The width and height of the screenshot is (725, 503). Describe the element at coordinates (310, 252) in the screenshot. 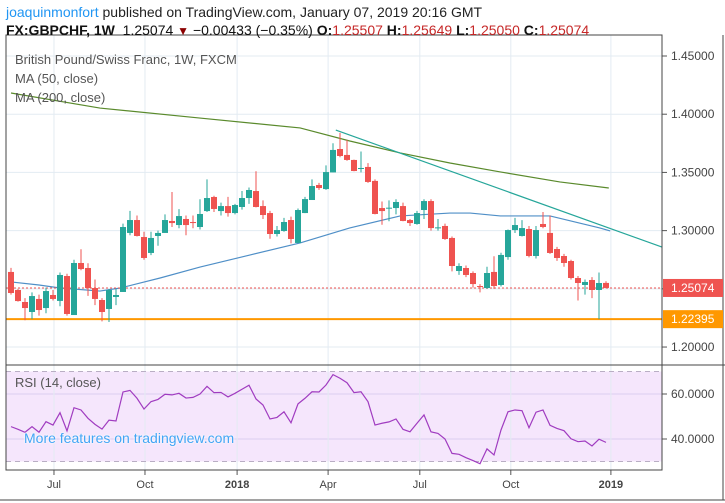

I see `ma50-line` at that location.